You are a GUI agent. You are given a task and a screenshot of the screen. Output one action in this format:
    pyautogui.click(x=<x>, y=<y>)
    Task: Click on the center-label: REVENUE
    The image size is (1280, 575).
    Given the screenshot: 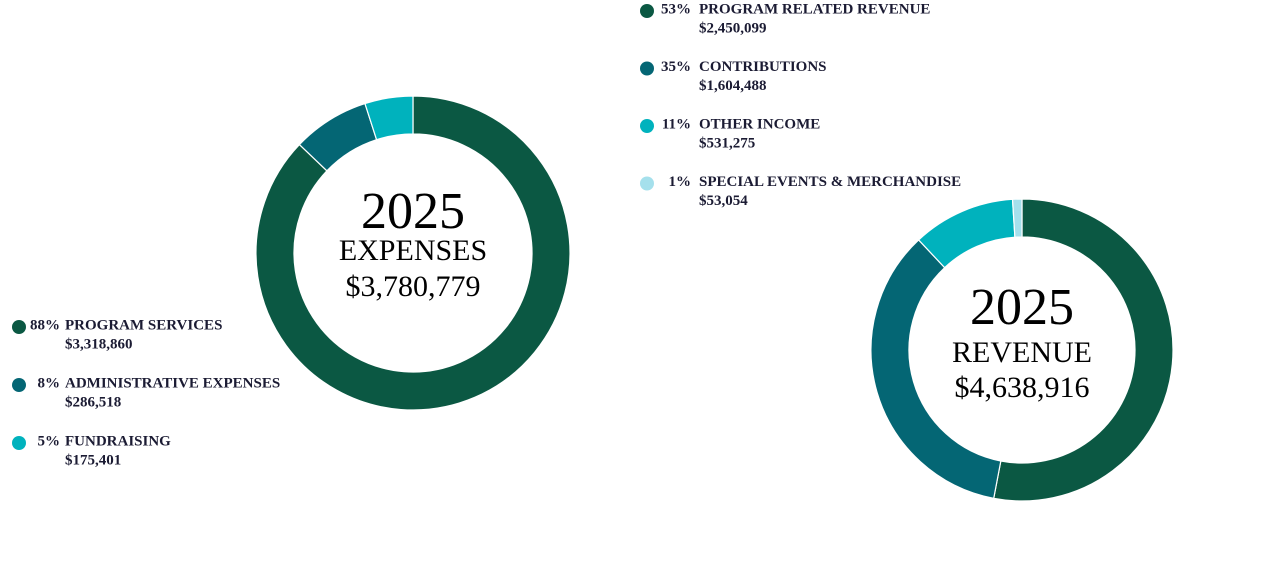 What is the action you would take?
    pyautogui.click(x=1022, y=352)
    